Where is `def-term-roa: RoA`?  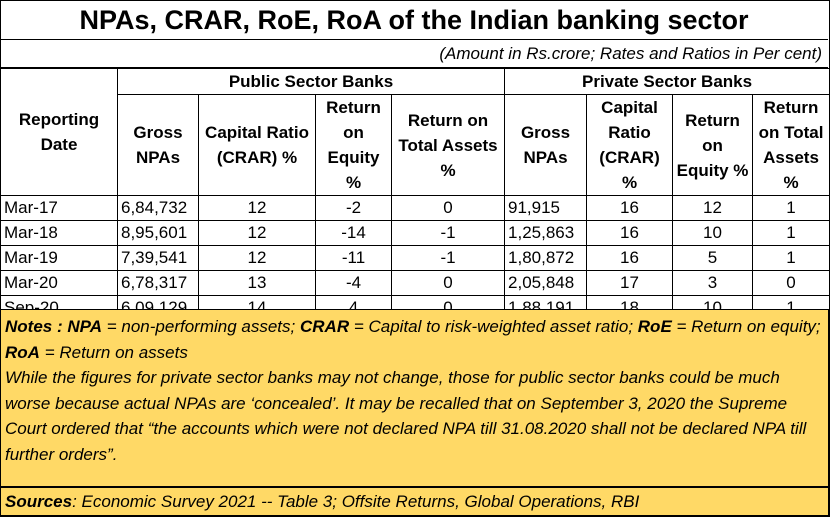
def-term-roa: RoA is located at coordinates (22, 352).